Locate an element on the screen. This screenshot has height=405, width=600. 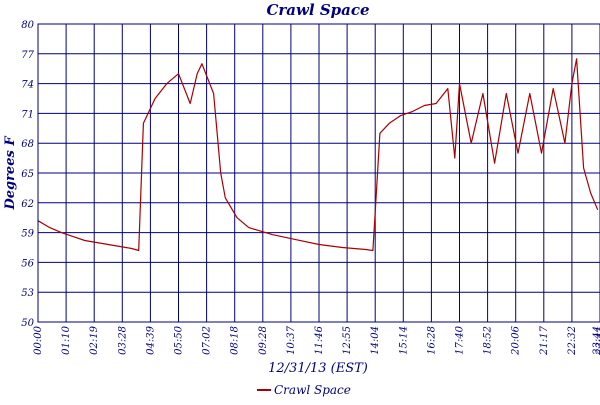
x-tick-label: 22:32 is located at coordinates (572, 341).